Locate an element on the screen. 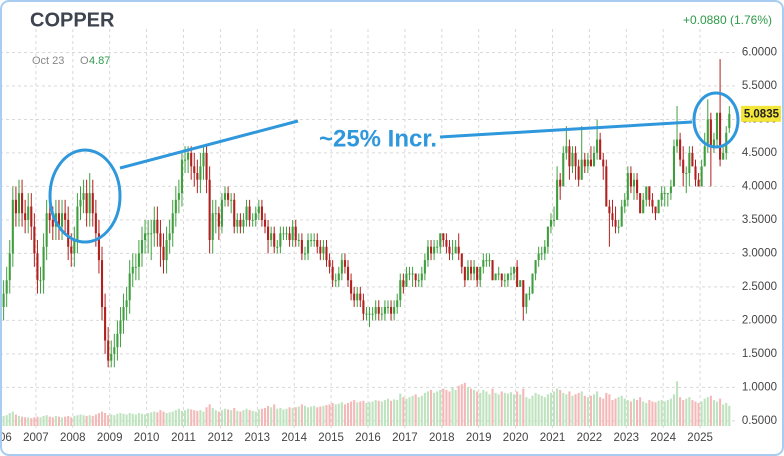  y-tick-label: 1.0000 is located at coordinates (759, 387).